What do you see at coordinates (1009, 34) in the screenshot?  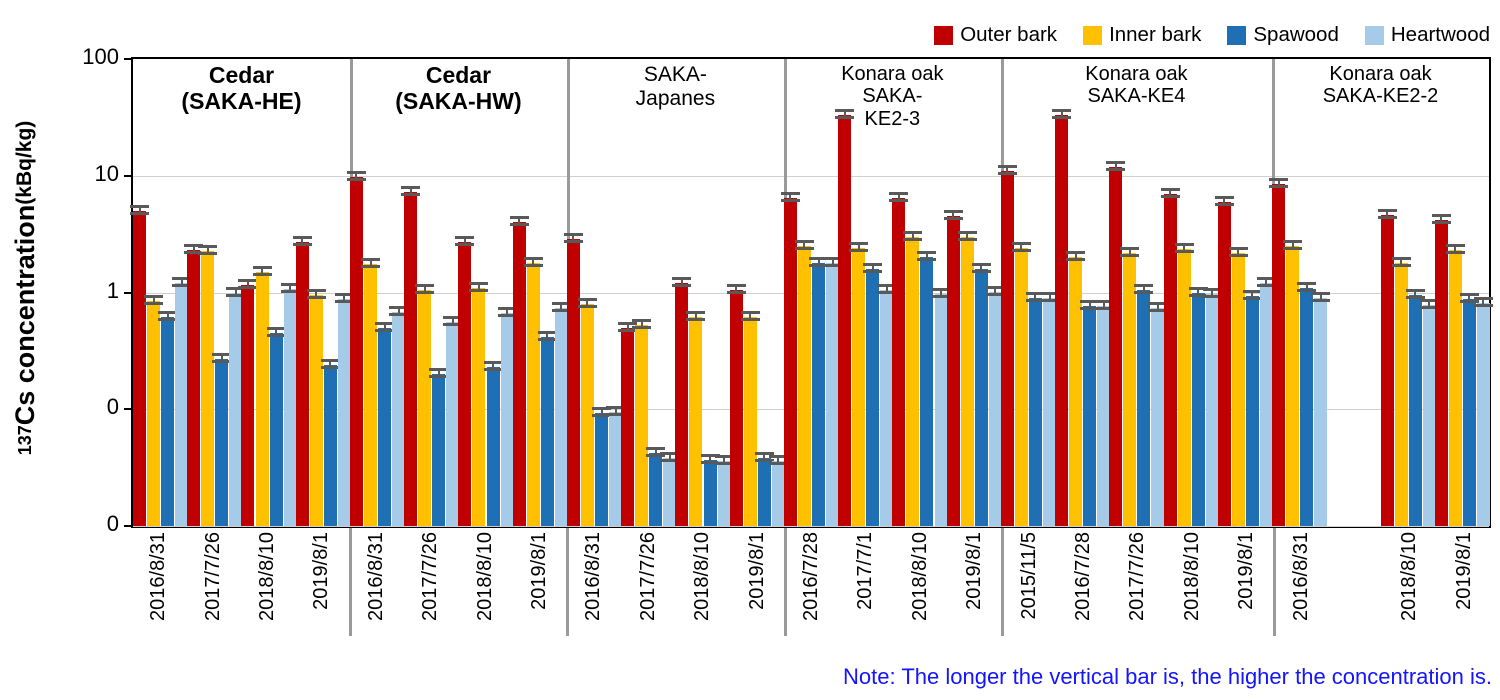 I see `legend-label: Outer bark` at bounding box center [1009, 34].